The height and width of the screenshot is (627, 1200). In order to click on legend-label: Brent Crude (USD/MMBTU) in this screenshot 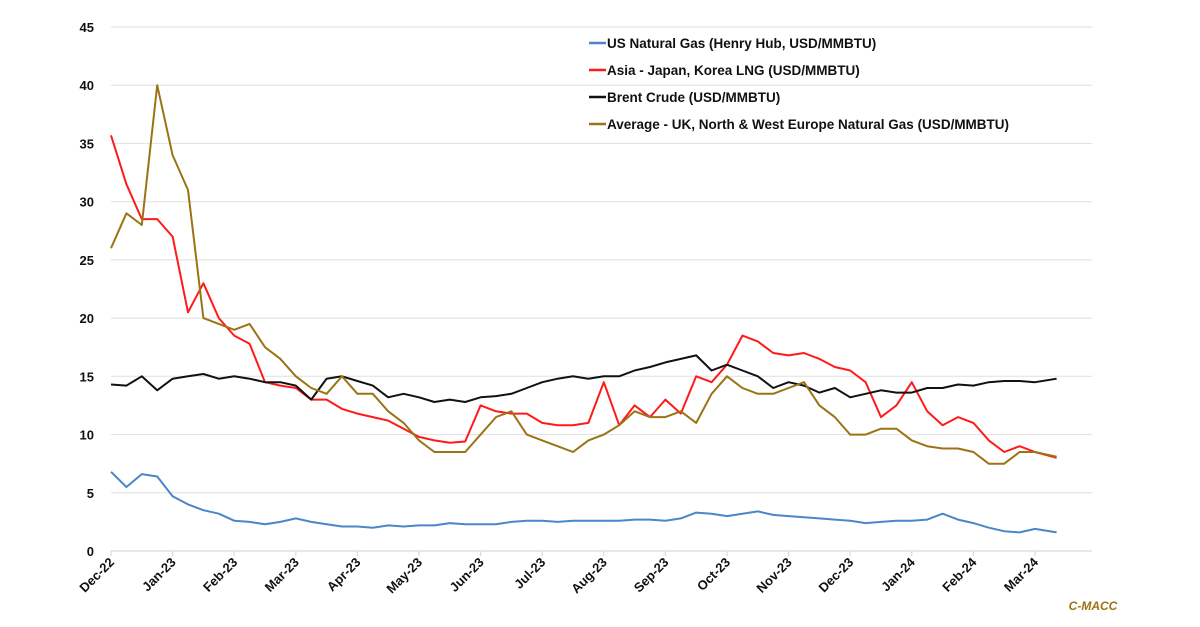, I will do `click(693, 97)`.